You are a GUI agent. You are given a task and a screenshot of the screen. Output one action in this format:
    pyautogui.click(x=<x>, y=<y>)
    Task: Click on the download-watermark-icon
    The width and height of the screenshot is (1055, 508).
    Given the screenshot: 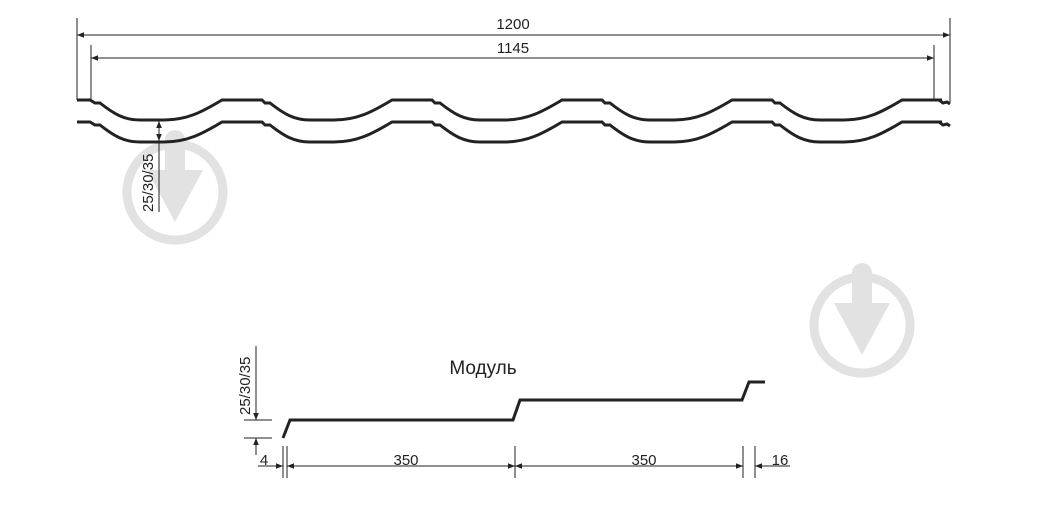 What is the action you would take?
    pyautogui.click(x=862, y=320)
    